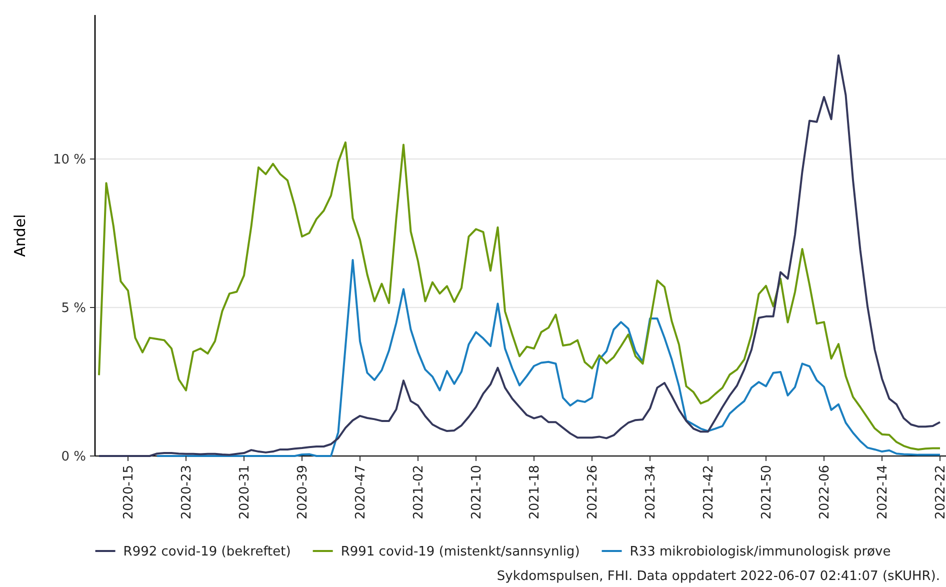 The width and height of the screenshot is (946, 587). I want to click on x-tick-label: 2022-14, so click(883, 492).